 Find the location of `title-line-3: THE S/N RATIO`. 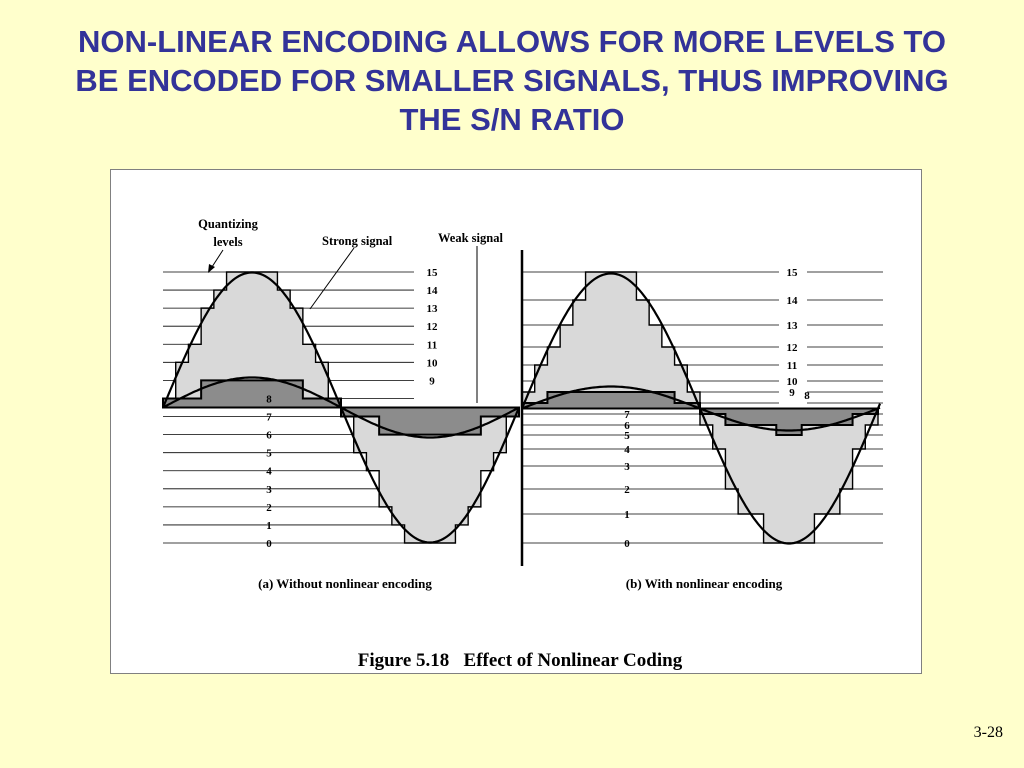

title-line-3: THE S/N RATIO is located at coordinates (512, 119).